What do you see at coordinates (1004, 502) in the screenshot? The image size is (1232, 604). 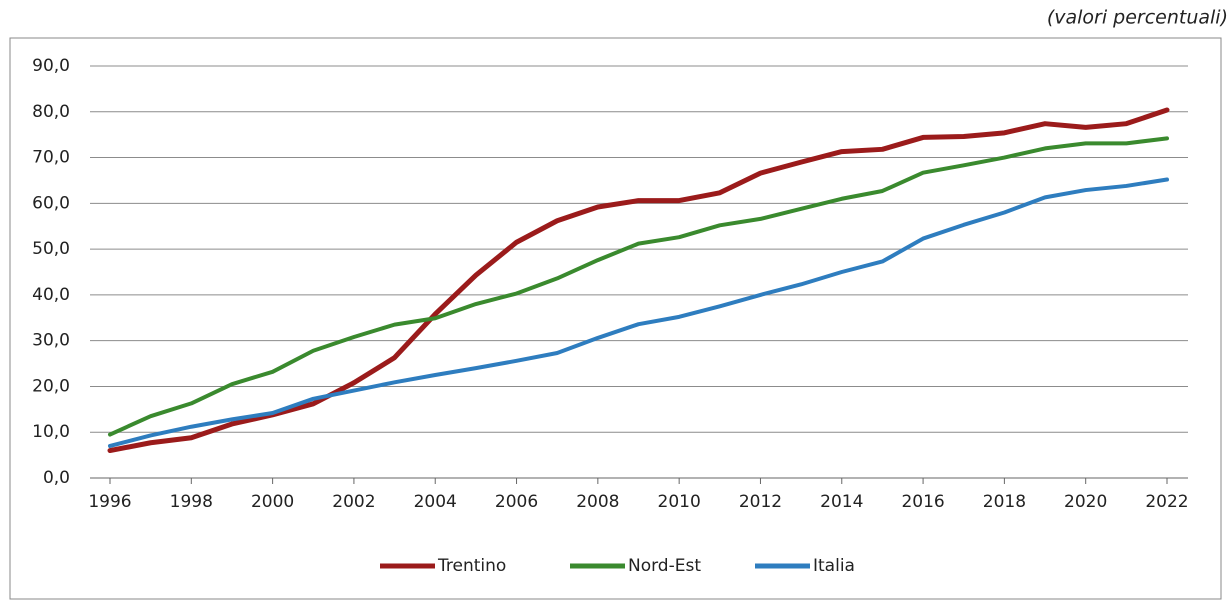 I see `x-tick-label: 2018` at bounding box center [1004, 502].